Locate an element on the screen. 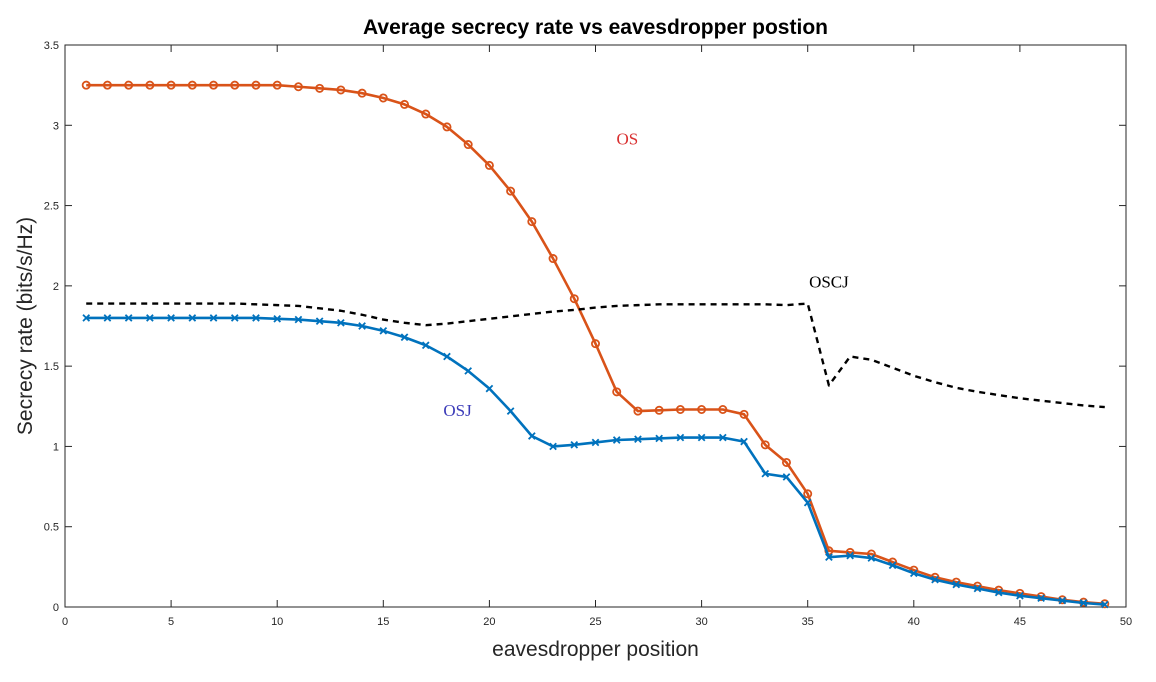 The height and width of the screenshot is (682, 1156). x-tick-label: 5 is located at coordinates (171, 622).